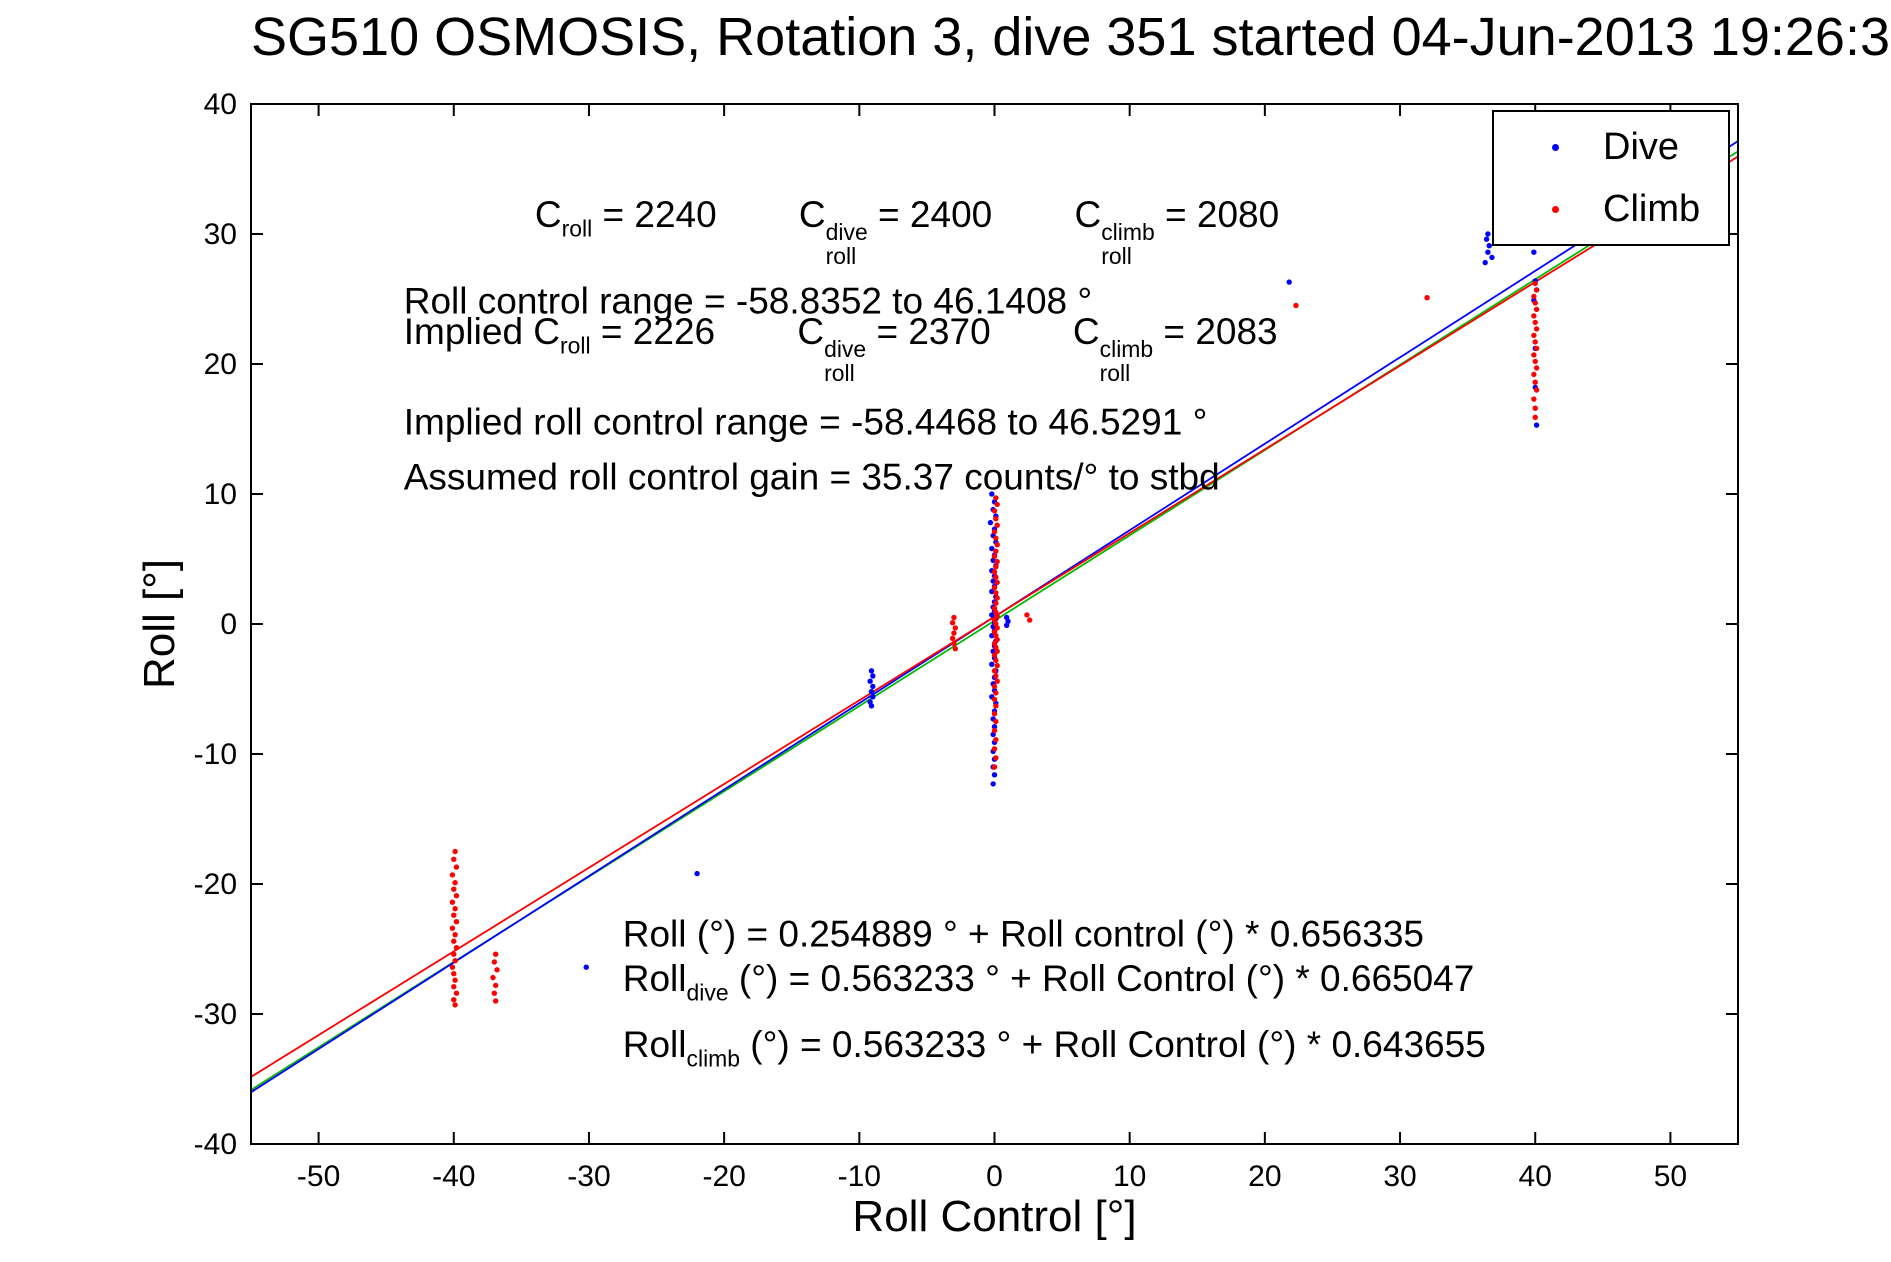  What do you see at coordinates (159, 624) in the screenshot?
I see `y-axis-label: Roll [°]` at bounding box center [159, 624].